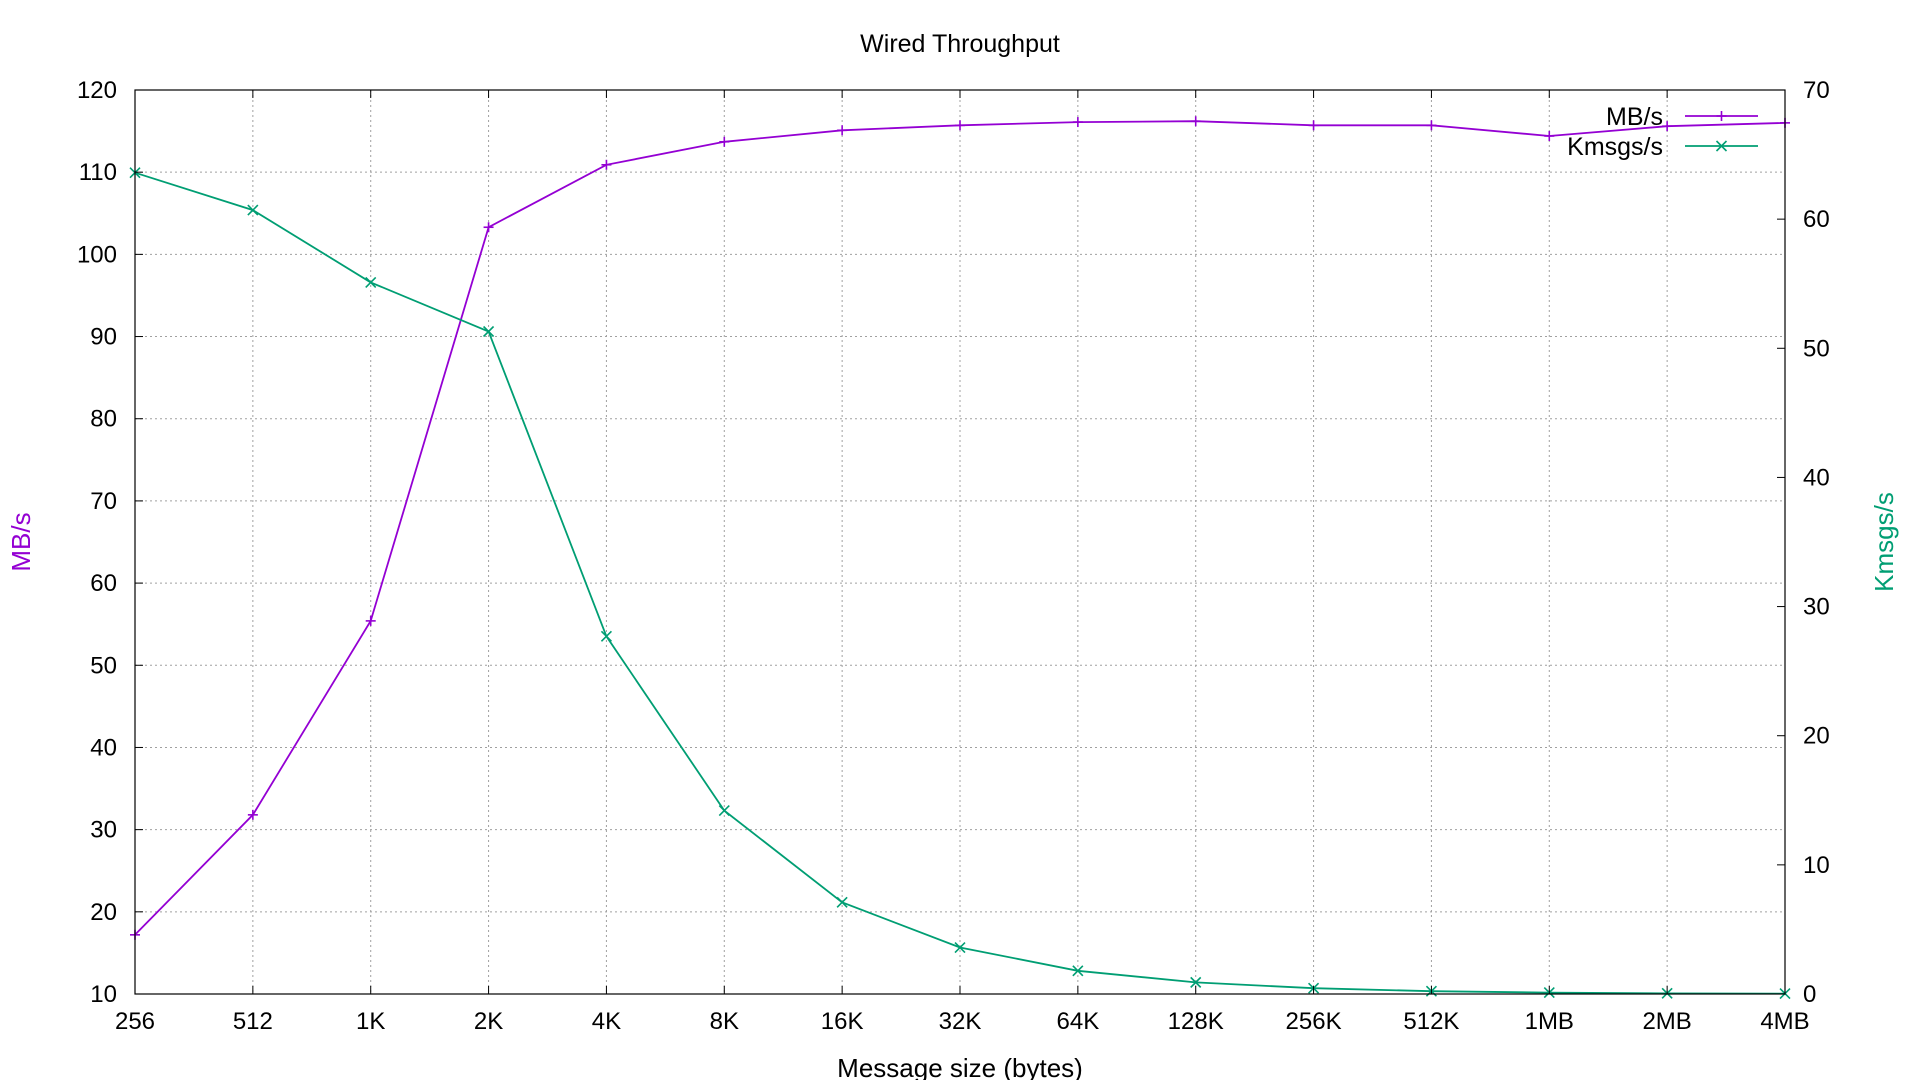 This screenshot has height=1080, width=1920. I want to click on x-tick-label: 16K, so click(842, 1021).